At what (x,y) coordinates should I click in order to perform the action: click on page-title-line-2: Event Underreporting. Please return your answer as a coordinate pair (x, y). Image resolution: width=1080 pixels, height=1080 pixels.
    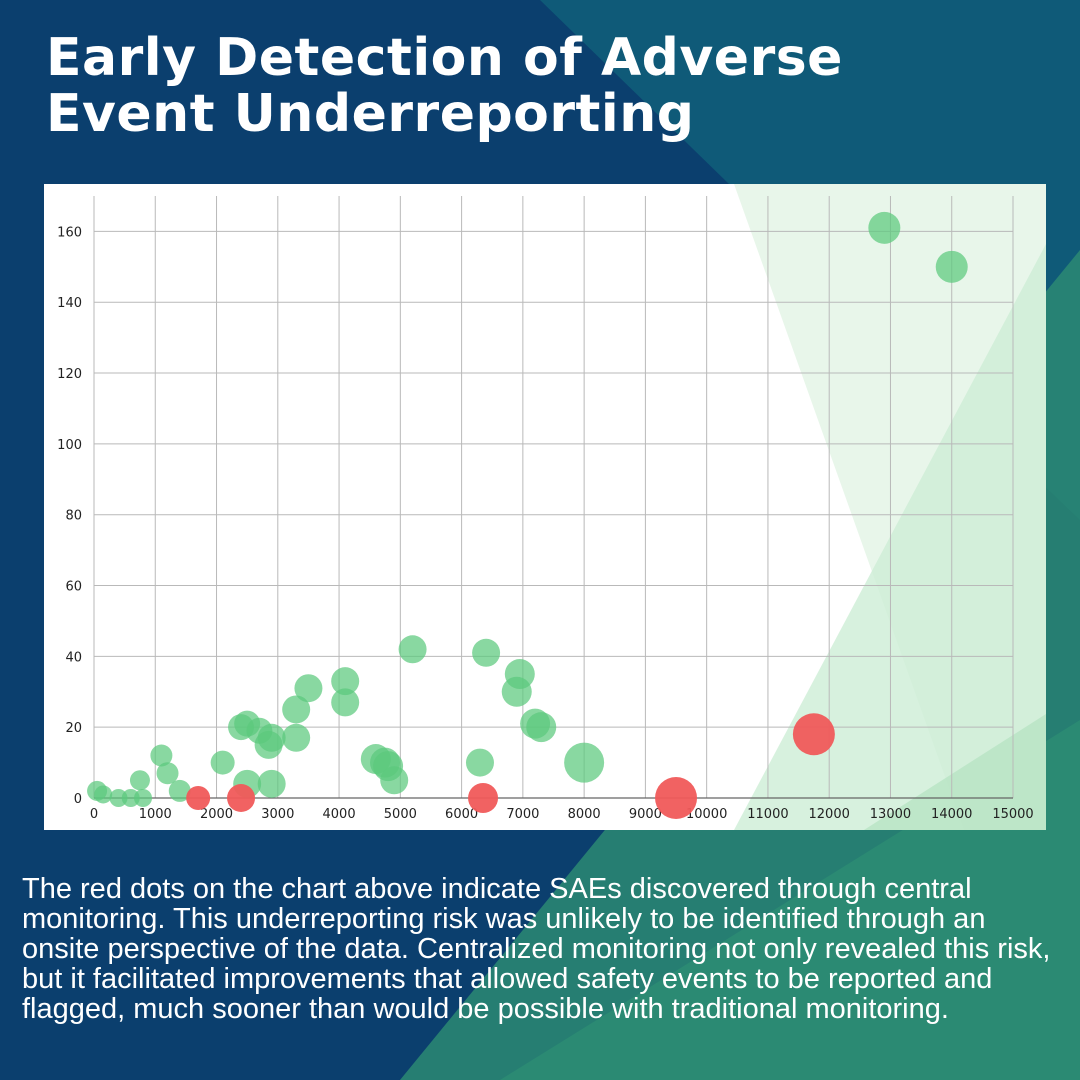
    Looking at the image, I should click on (370, 114).